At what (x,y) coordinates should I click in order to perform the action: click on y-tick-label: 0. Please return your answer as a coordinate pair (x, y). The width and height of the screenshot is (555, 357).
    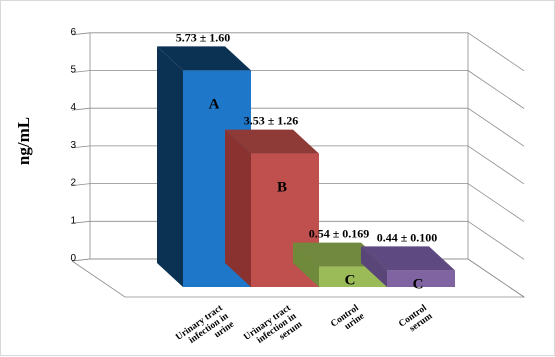
    Looking at the image, I should click on (73, 258).